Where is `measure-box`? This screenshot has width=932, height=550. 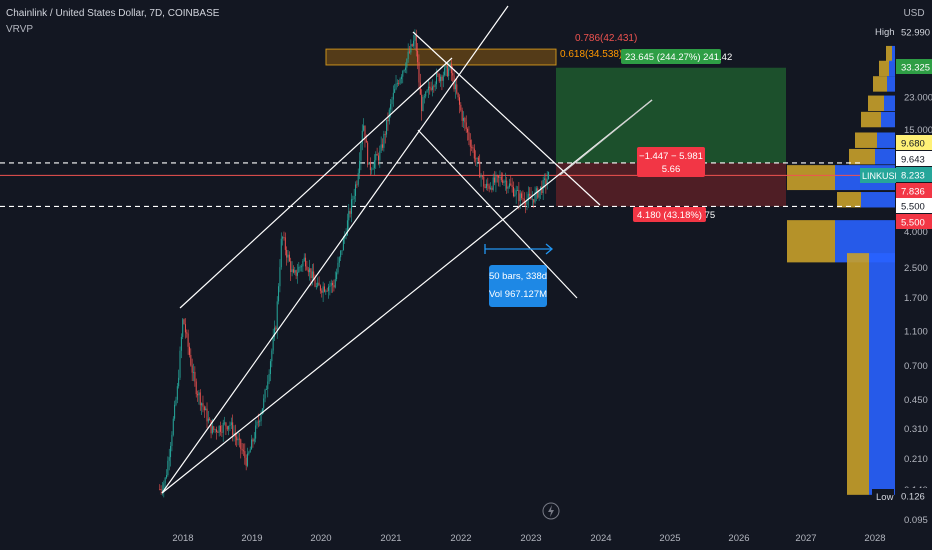 measure-box is located at coordinates (518, 286).